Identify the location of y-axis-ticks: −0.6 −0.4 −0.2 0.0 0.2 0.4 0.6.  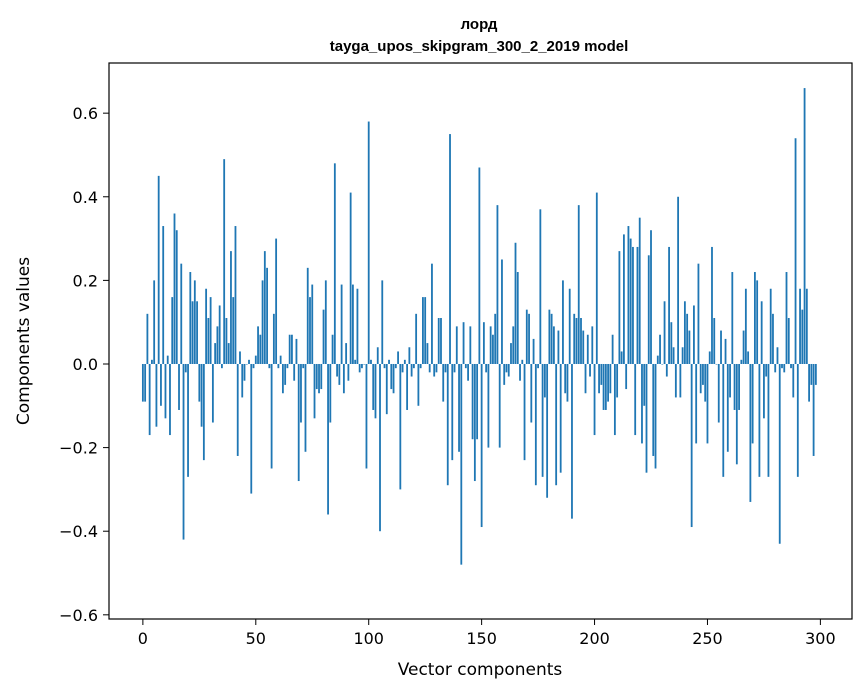
(84, 364).